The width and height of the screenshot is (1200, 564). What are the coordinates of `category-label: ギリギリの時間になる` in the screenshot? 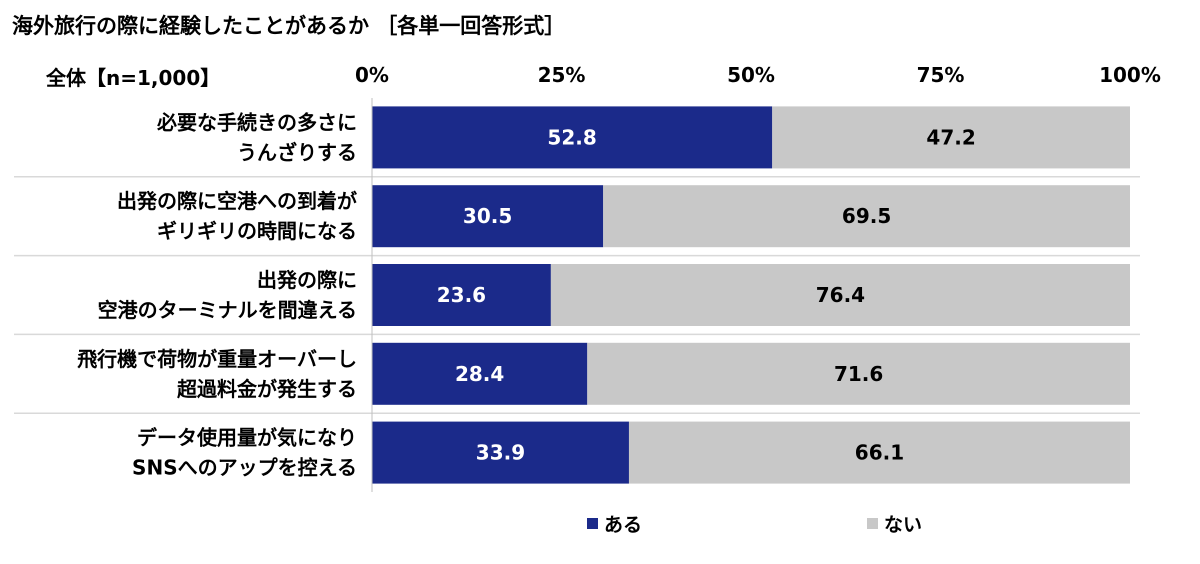 It's located at (257, 231).